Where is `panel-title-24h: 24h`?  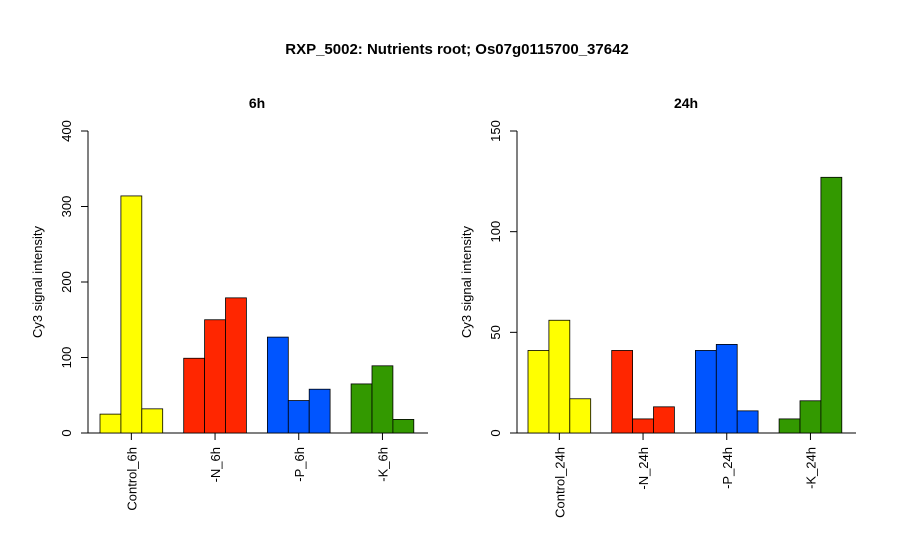
panel-title-24h: 24h is located at coordinates (686, 103).